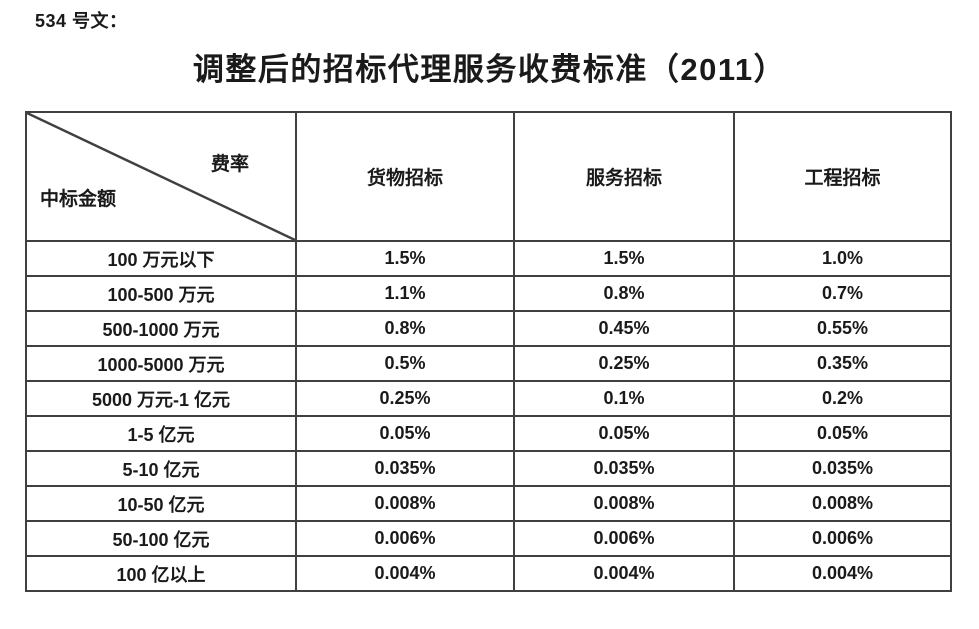 This screenshot has height=629, width=979. I want to click on page-title: 调整后的招标代理服务收费标准（2011）, so click(489, 69).